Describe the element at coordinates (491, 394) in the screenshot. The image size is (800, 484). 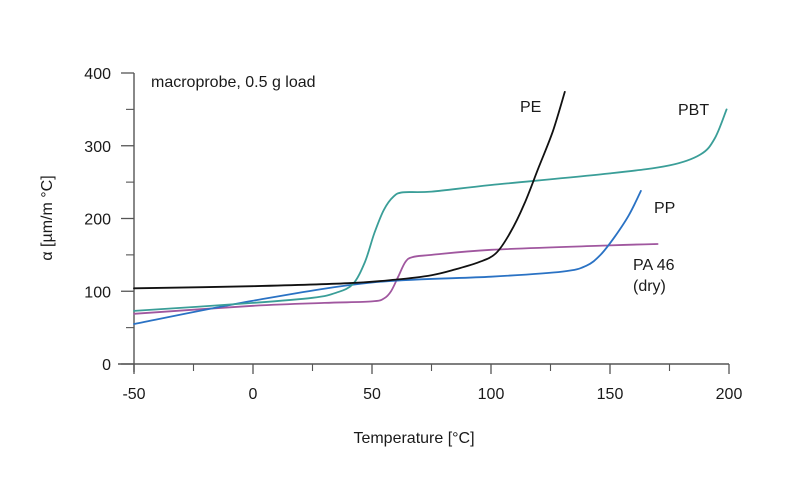
I see `x-tick-label: 100` at that location.